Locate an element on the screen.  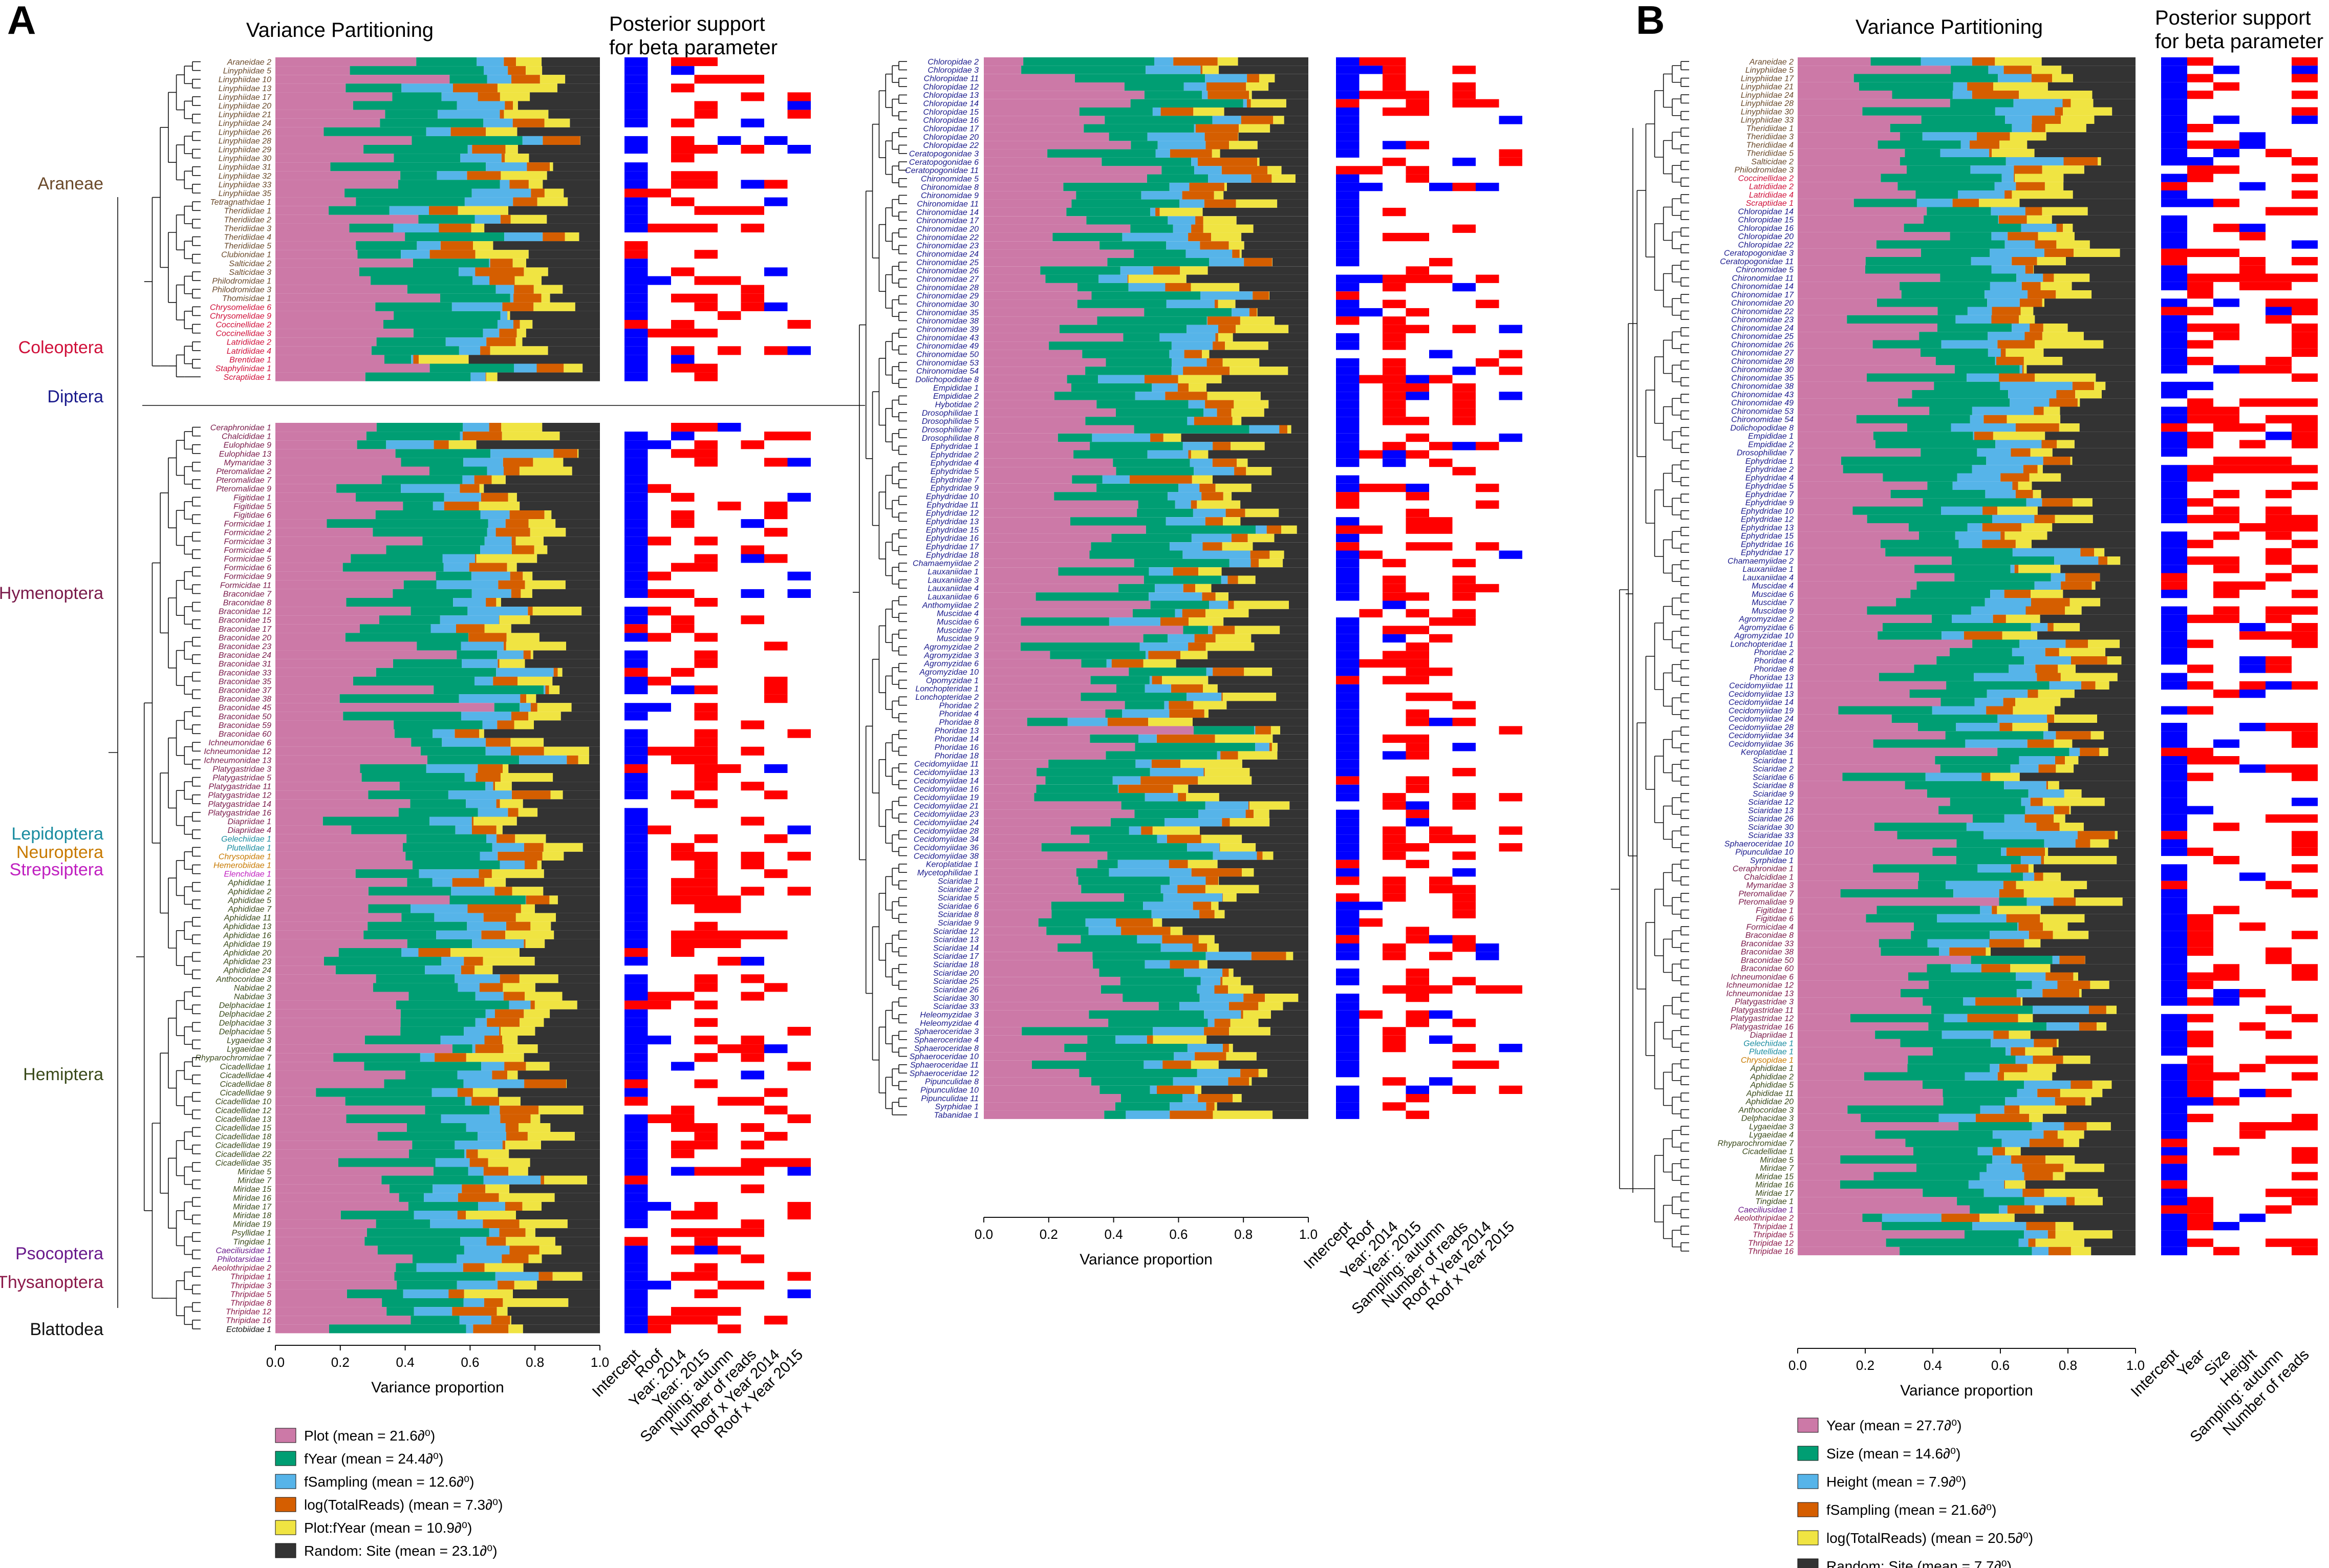
a2-bar-63-pink-segment is located at coordinates (1051, 588).